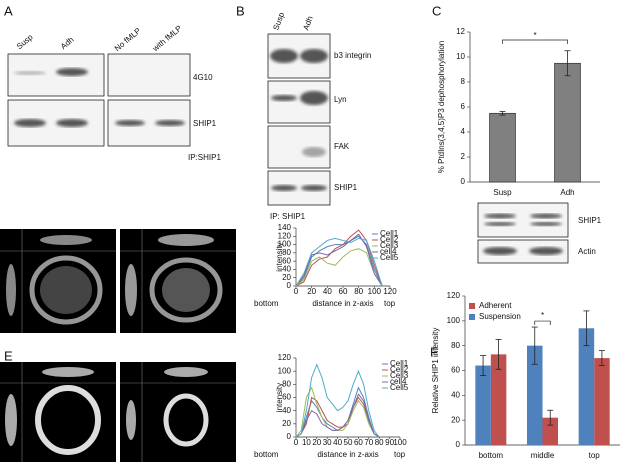 Image resolution: width=640 pixels, height=475 pixels. What do you see at coordinates (279, 397) in the screenshot?
I see `y-axis-label: intensity` at bounding box center [279, 397].